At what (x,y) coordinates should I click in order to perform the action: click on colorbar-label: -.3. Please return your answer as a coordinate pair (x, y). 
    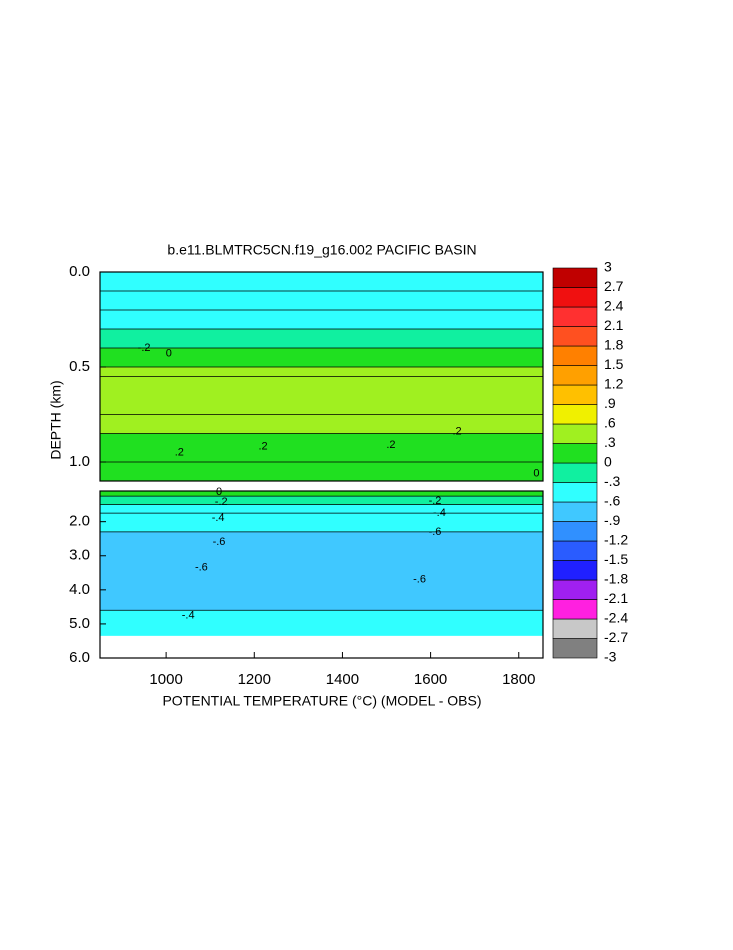
    Looking at the image, I should click on (612, 481).